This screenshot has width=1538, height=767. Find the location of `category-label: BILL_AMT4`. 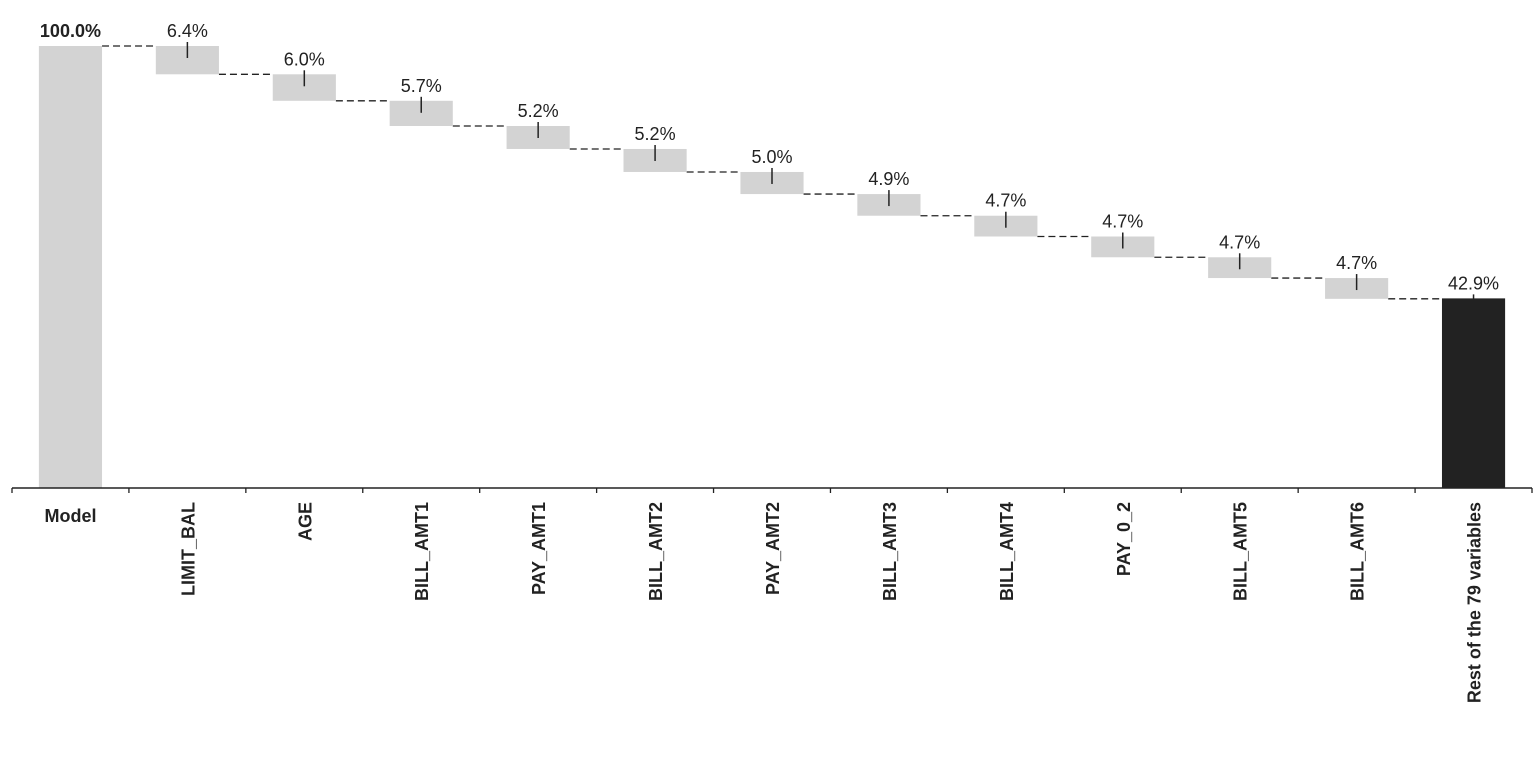

category-label: BILL_AMT4 is located at coordinates (1007, 551).